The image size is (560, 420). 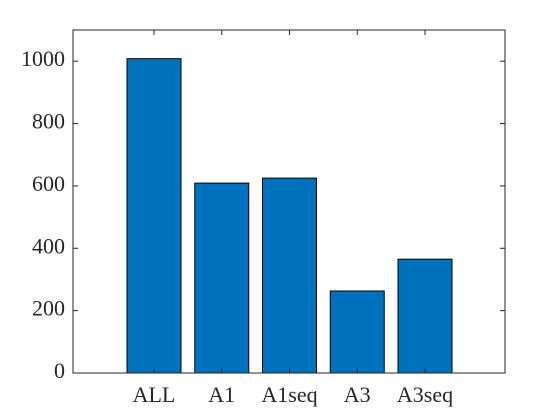 I want to click on y-tick-label: 200, so click(x=48, y=308).